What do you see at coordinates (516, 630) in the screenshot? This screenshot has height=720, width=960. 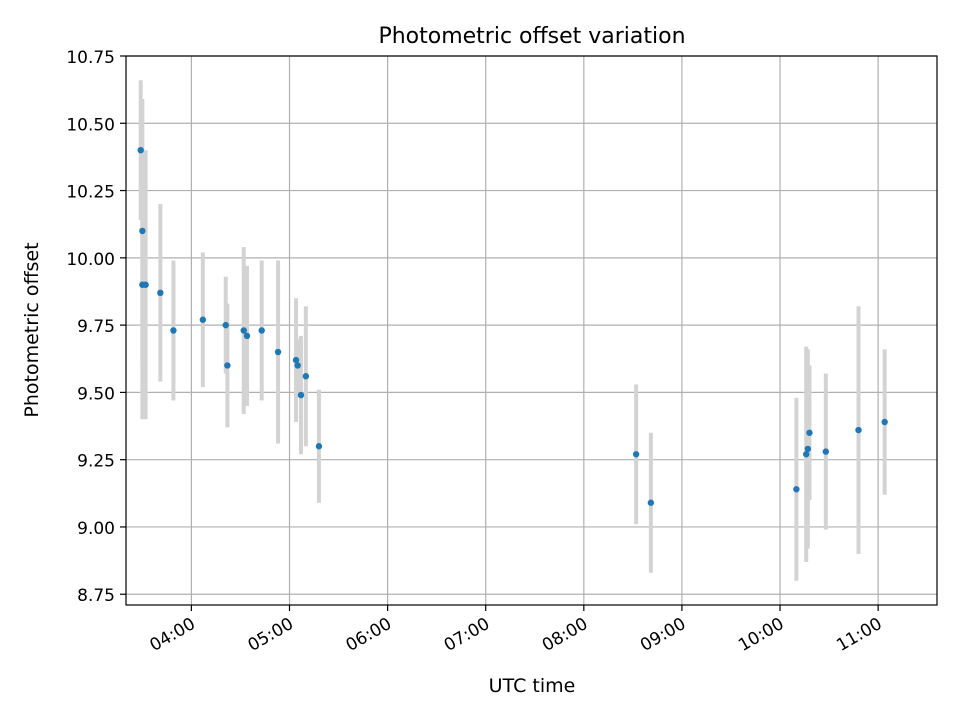 I see `x-axis: 04:00 05:00 06:00 07:00 08:00 09:00 10:00 11:00` at bounding box center [516, 630].